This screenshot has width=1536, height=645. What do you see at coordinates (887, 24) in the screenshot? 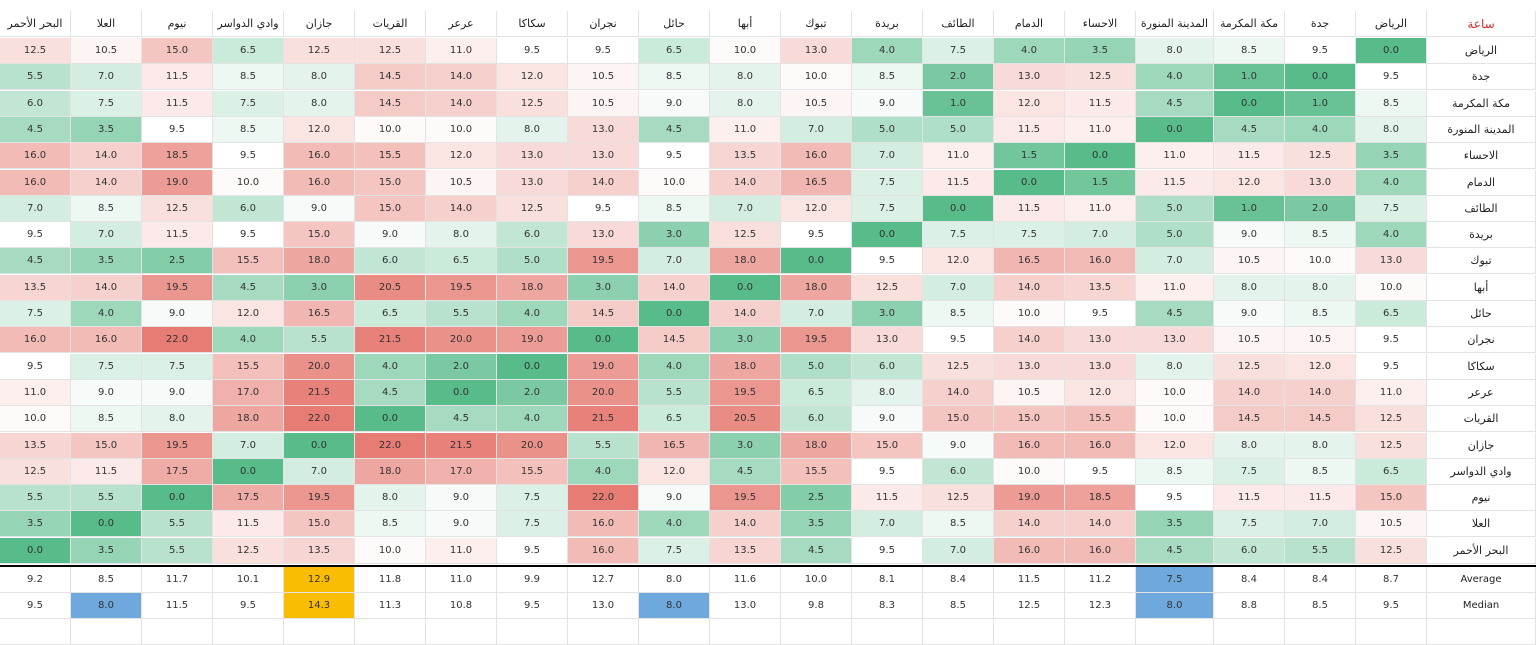
I see `column-header: بريدة` at bounding box center [887, 24].